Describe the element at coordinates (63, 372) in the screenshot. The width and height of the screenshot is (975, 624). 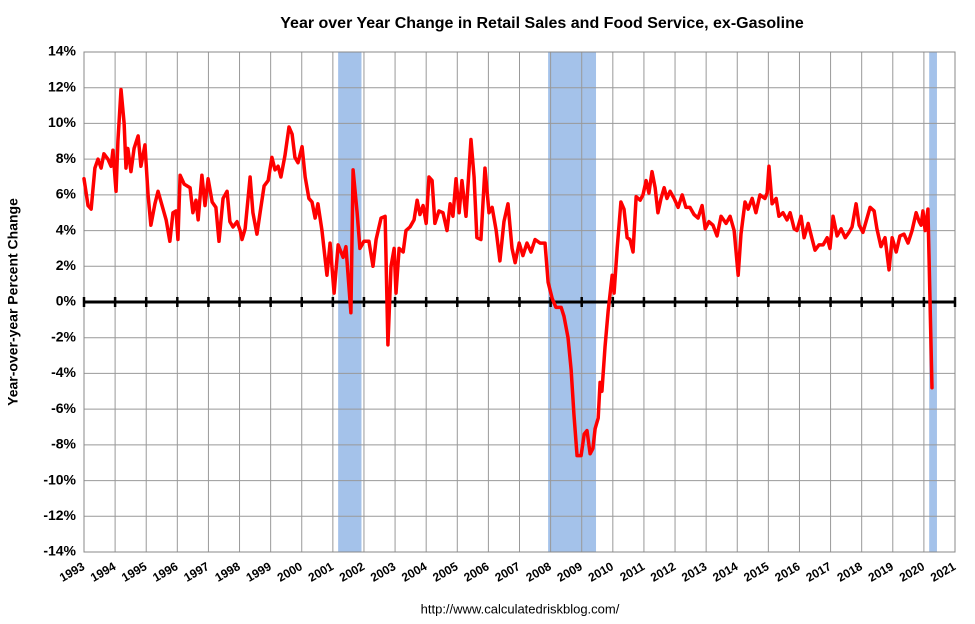
I see `y-tick-label: -4%` at that location.